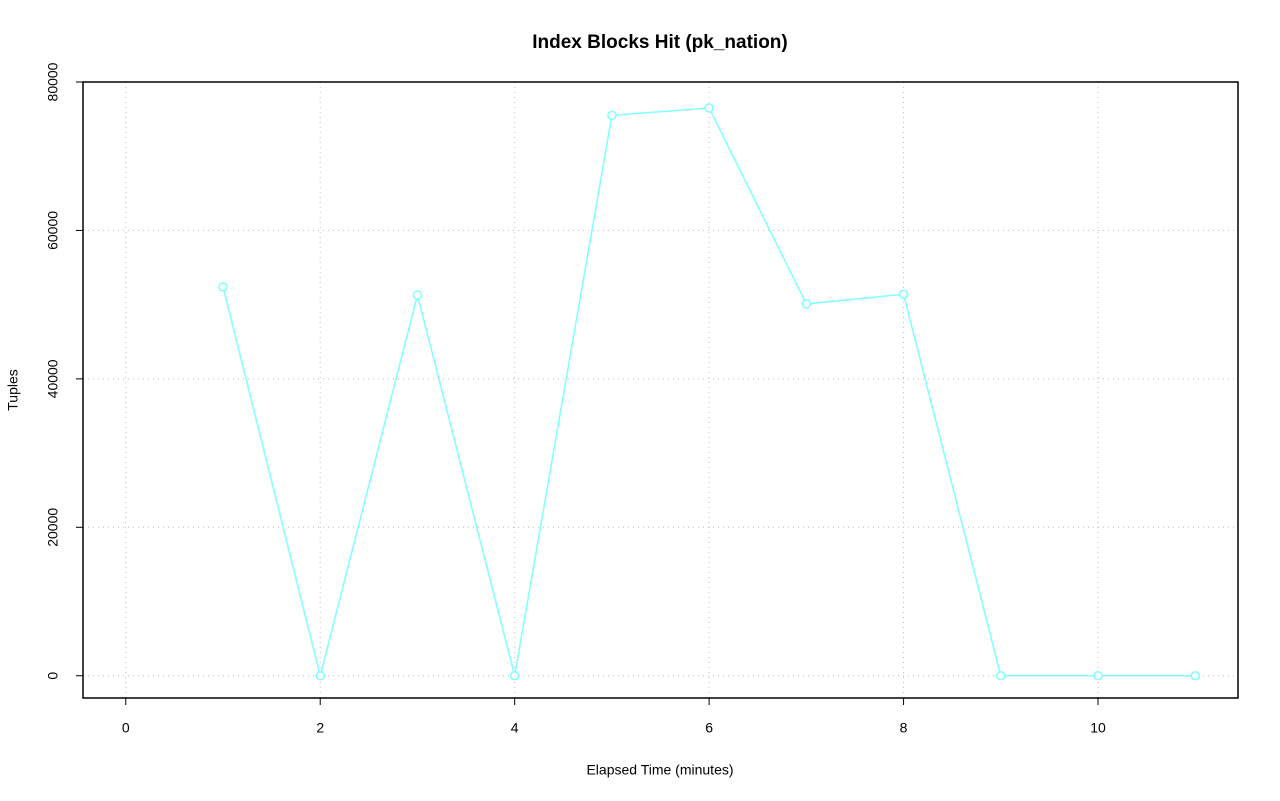 This screenshot has height=801, width=1280. Describe the element at coordinates (13, 390) in the screenshot. I see `y-axis-label: Tuples` at that location.